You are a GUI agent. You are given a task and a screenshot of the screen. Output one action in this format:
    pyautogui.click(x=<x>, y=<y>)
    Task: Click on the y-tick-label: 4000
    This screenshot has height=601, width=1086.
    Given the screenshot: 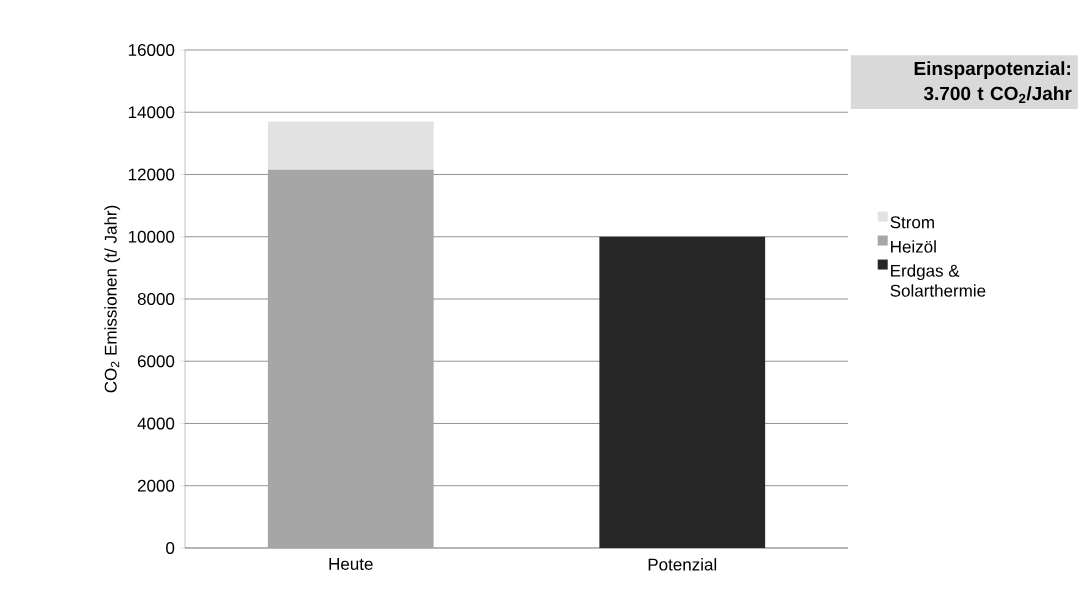 What is the action you would take?
    pyautogui.click(x=156, y=423)
    